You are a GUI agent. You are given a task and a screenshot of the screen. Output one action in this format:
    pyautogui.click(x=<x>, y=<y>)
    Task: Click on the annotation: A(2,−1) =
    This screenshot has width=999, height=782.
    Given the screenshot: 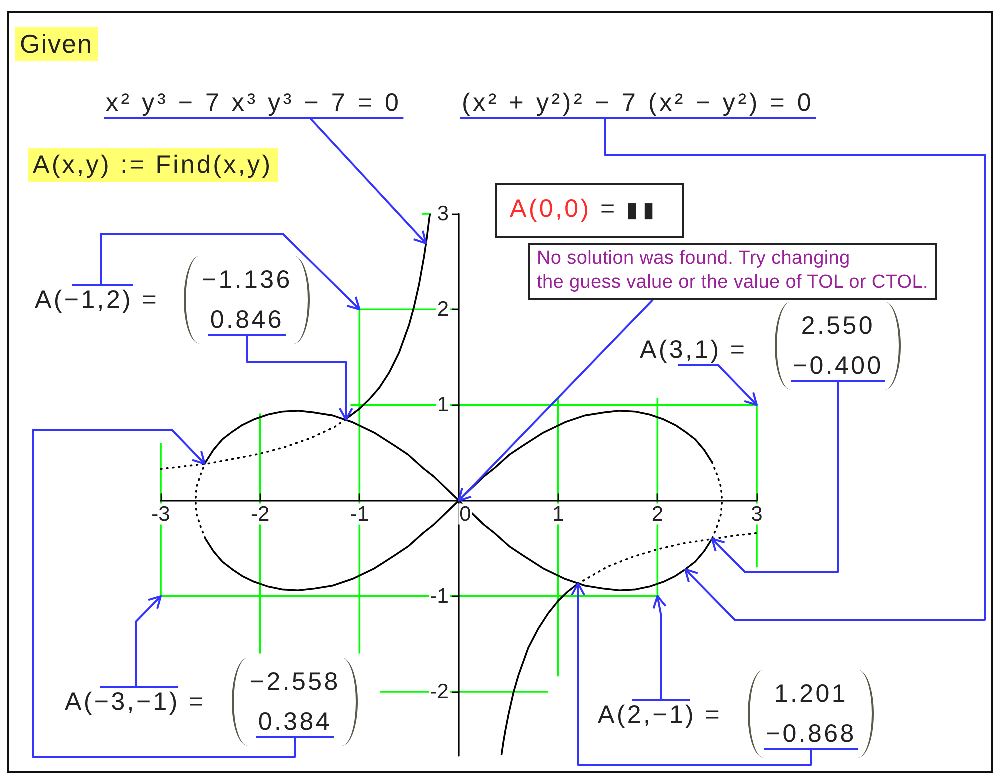 What is the action you would take?
    pyautogui.click(x=660, y=715)
    